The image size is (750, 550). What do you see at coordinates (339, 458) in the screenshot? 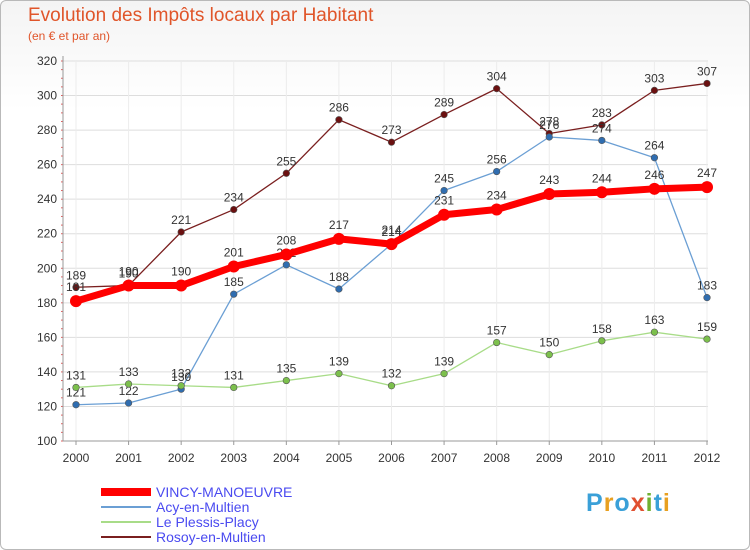
I see `x-tick-label: 2005` at bounding box center [339, 458].